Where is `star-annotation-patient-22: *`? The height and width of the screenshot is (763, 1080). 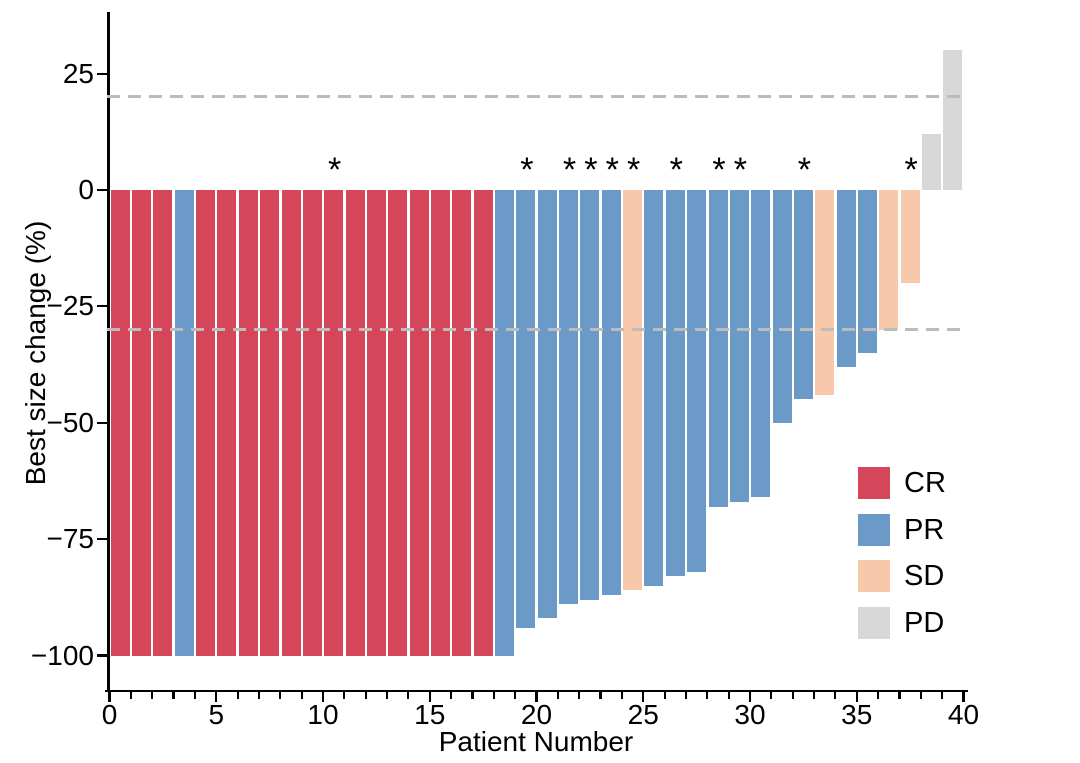
star-annotation-patient-22: * is located at coordinates (569, 170).